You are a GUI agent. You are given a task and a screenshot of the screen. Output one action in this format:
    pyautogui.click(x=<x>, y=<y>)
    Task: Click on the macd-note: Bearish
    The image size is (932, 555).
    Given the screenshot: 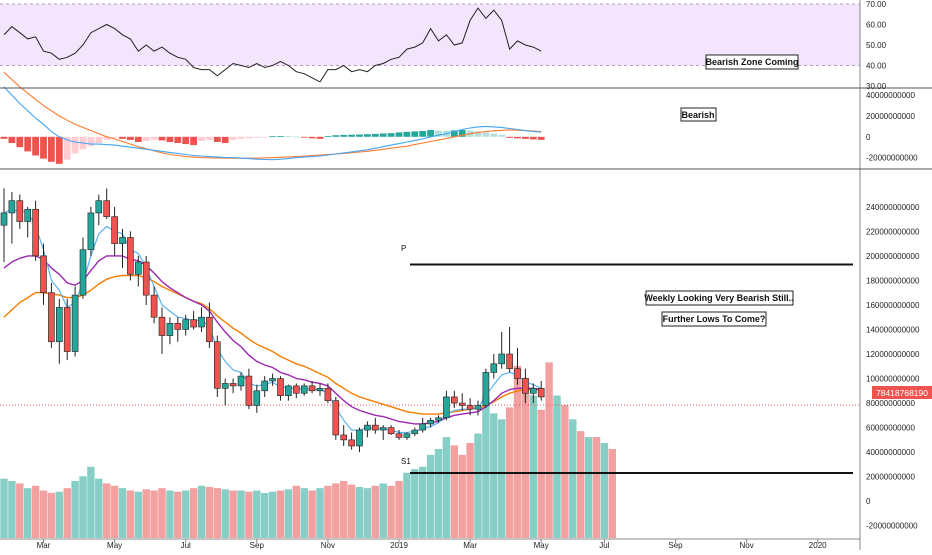 What is the action you would take?
    pyautogui.click(x=697, y=115)
    